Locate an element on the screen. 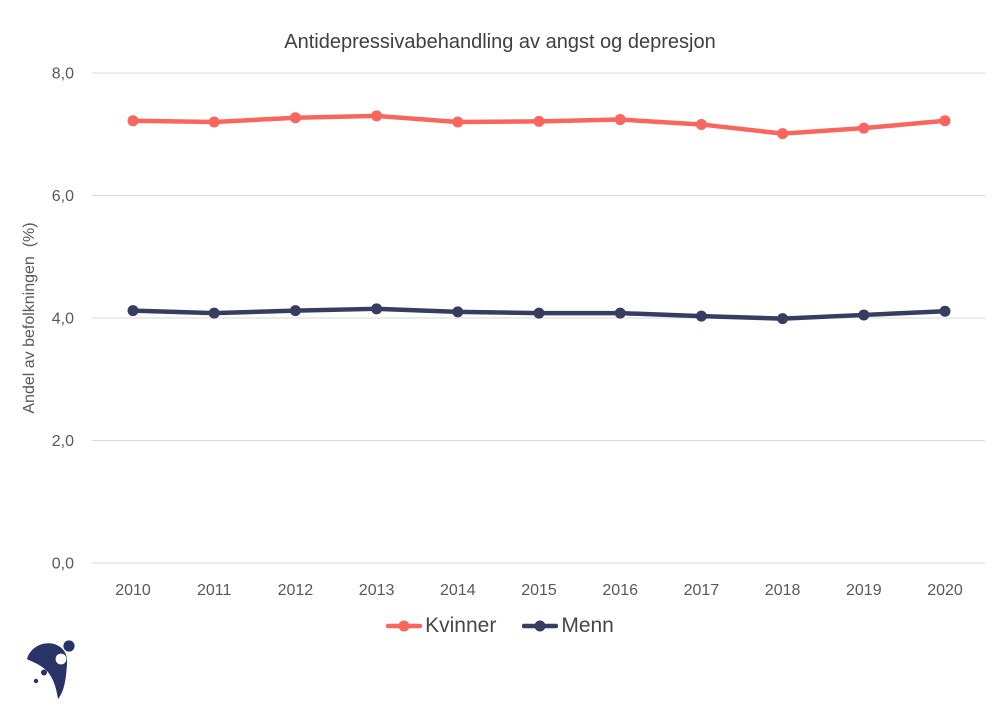 The width and height of the screenshot is (1000, 714). y-tick-label-2: 4,0 is located at coordinates (63, 319).